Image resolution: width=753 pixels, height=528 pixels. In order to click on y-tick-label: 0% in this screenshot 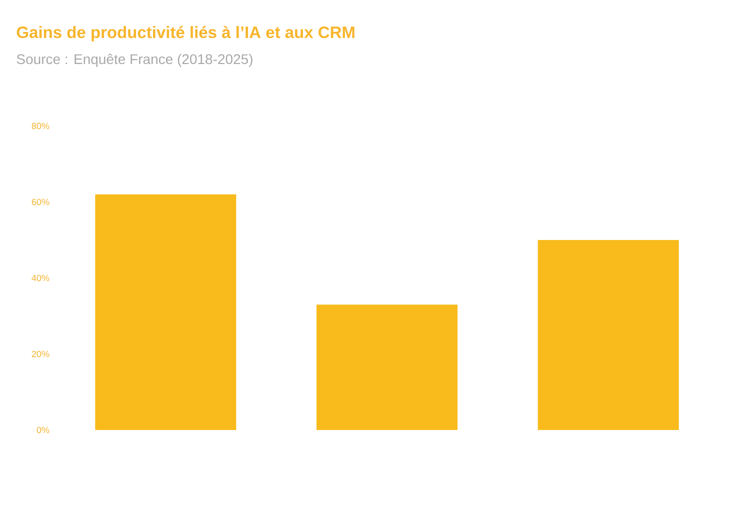, I will do `click(43, 430)`.